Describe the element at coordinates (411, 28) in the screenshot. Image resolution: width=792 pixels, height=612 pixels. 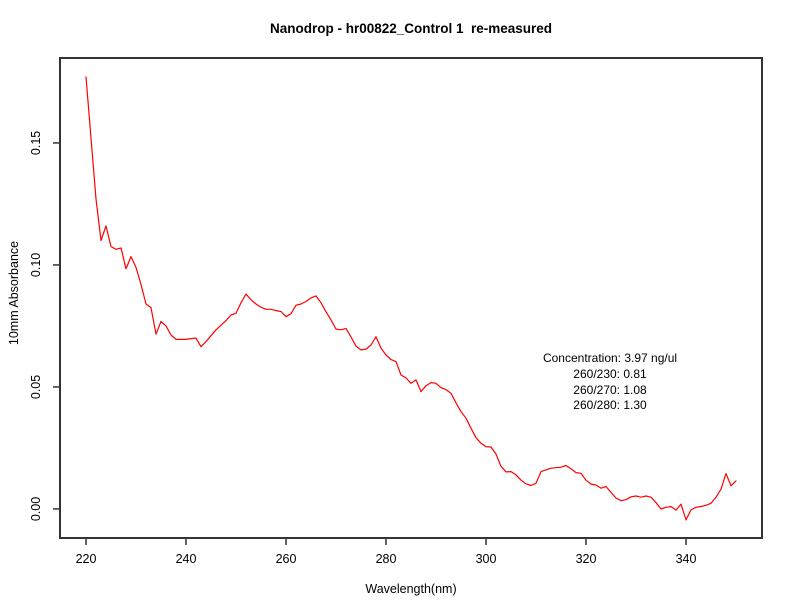
I see `plot-title: Nanodrop - hr00822_Control 1 re-measured` at that location.